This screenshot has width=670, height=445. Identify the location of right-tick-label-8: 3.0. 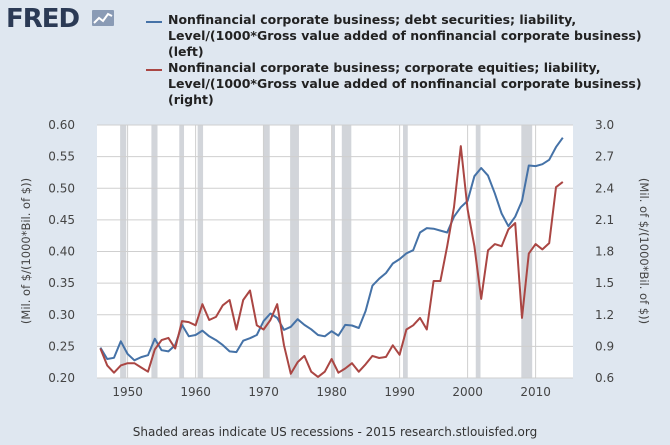
(604, 125).